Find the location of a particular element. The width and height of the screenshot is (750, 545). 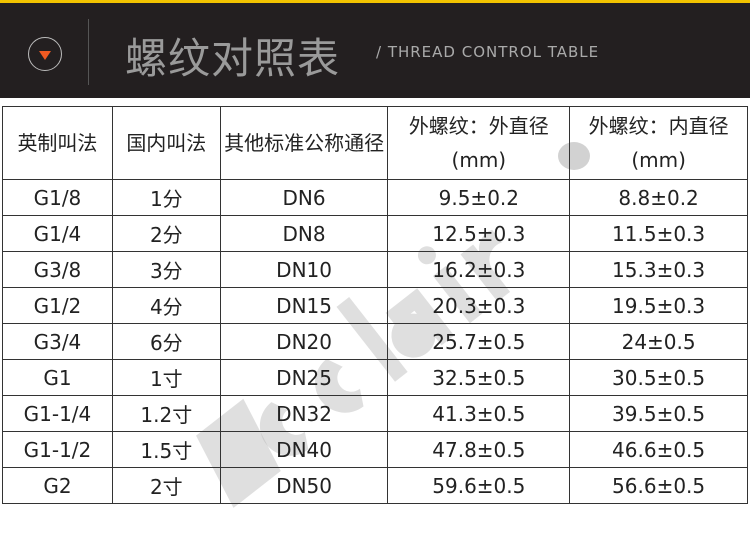

table-cell: 24±0.5 is located at coordinates (658, 341).